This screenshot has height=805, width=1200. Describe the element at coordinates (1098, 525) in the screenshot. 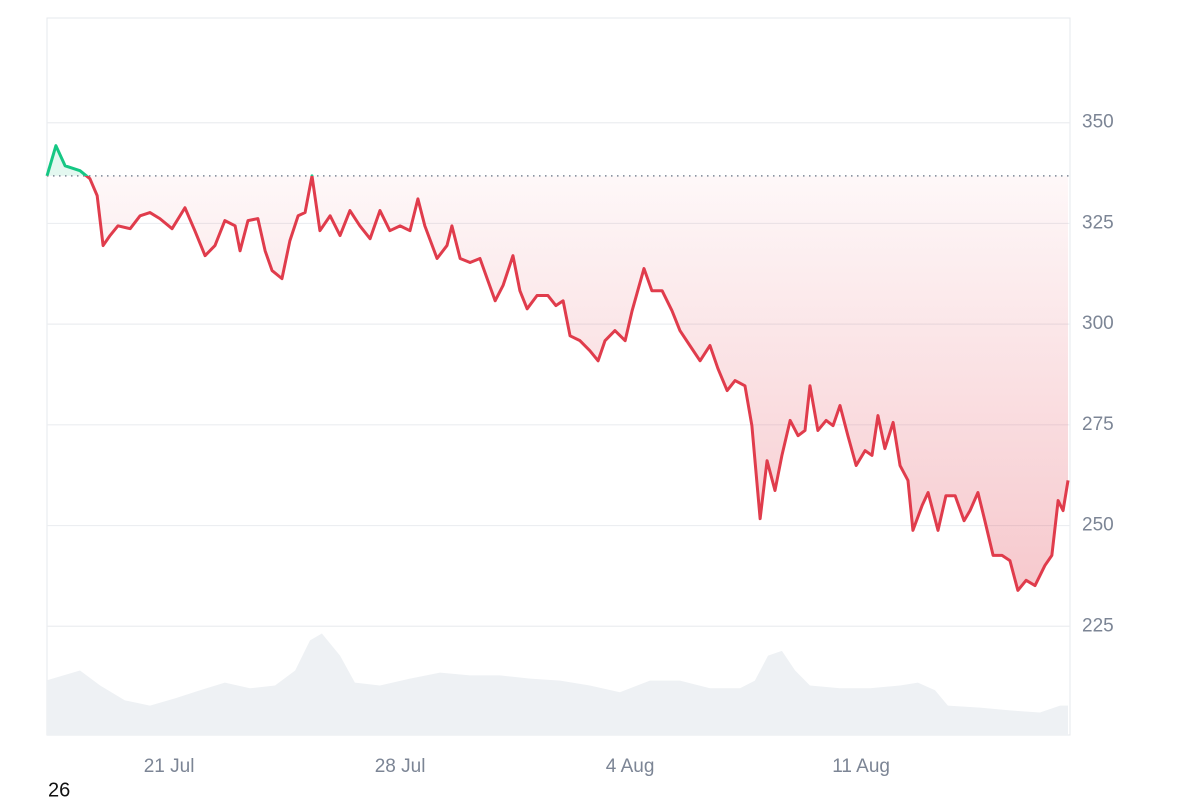

I see `y-tick-label: 250` at that location.